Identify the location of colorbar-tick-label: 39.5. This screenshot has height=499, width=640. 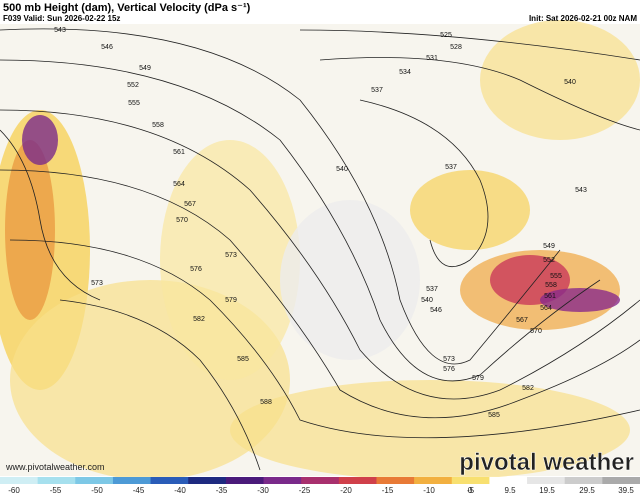
(626, 490).